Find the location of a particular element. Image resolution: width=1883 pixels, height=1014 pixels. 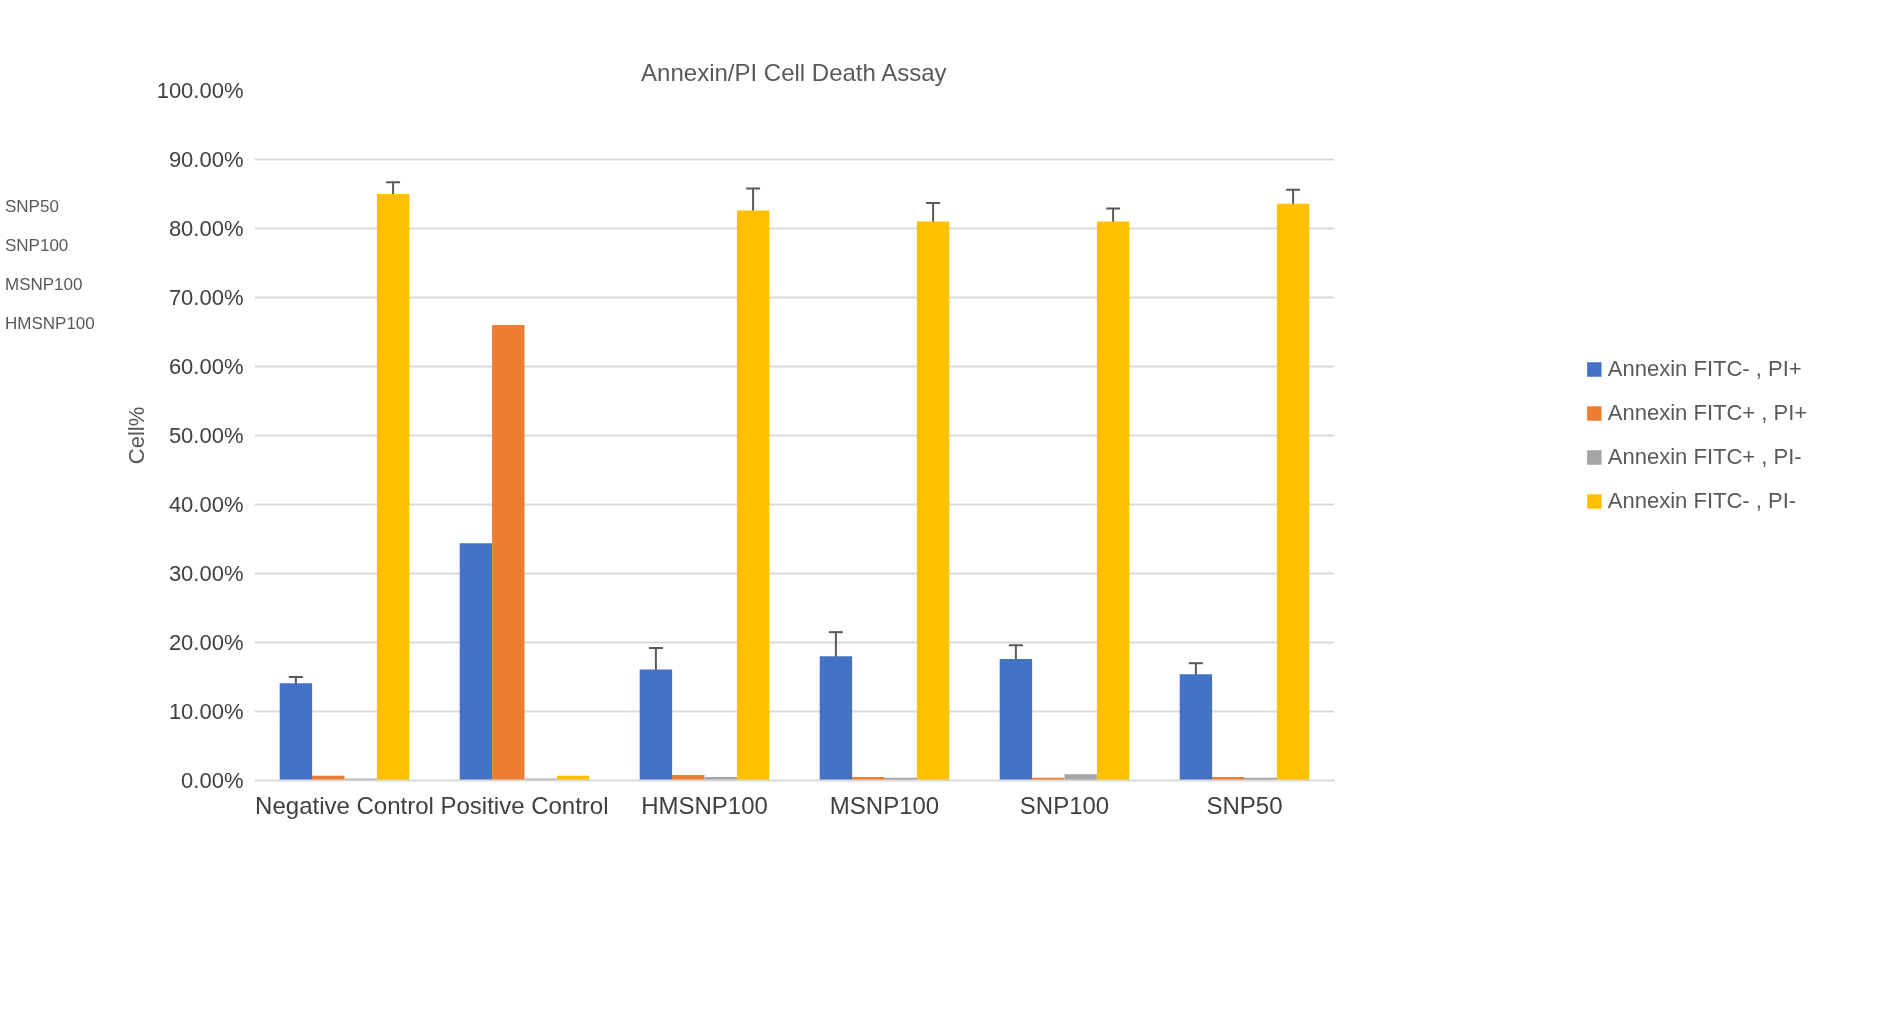

y-tick-label: 30.00% is located at coordinates (206, 573).